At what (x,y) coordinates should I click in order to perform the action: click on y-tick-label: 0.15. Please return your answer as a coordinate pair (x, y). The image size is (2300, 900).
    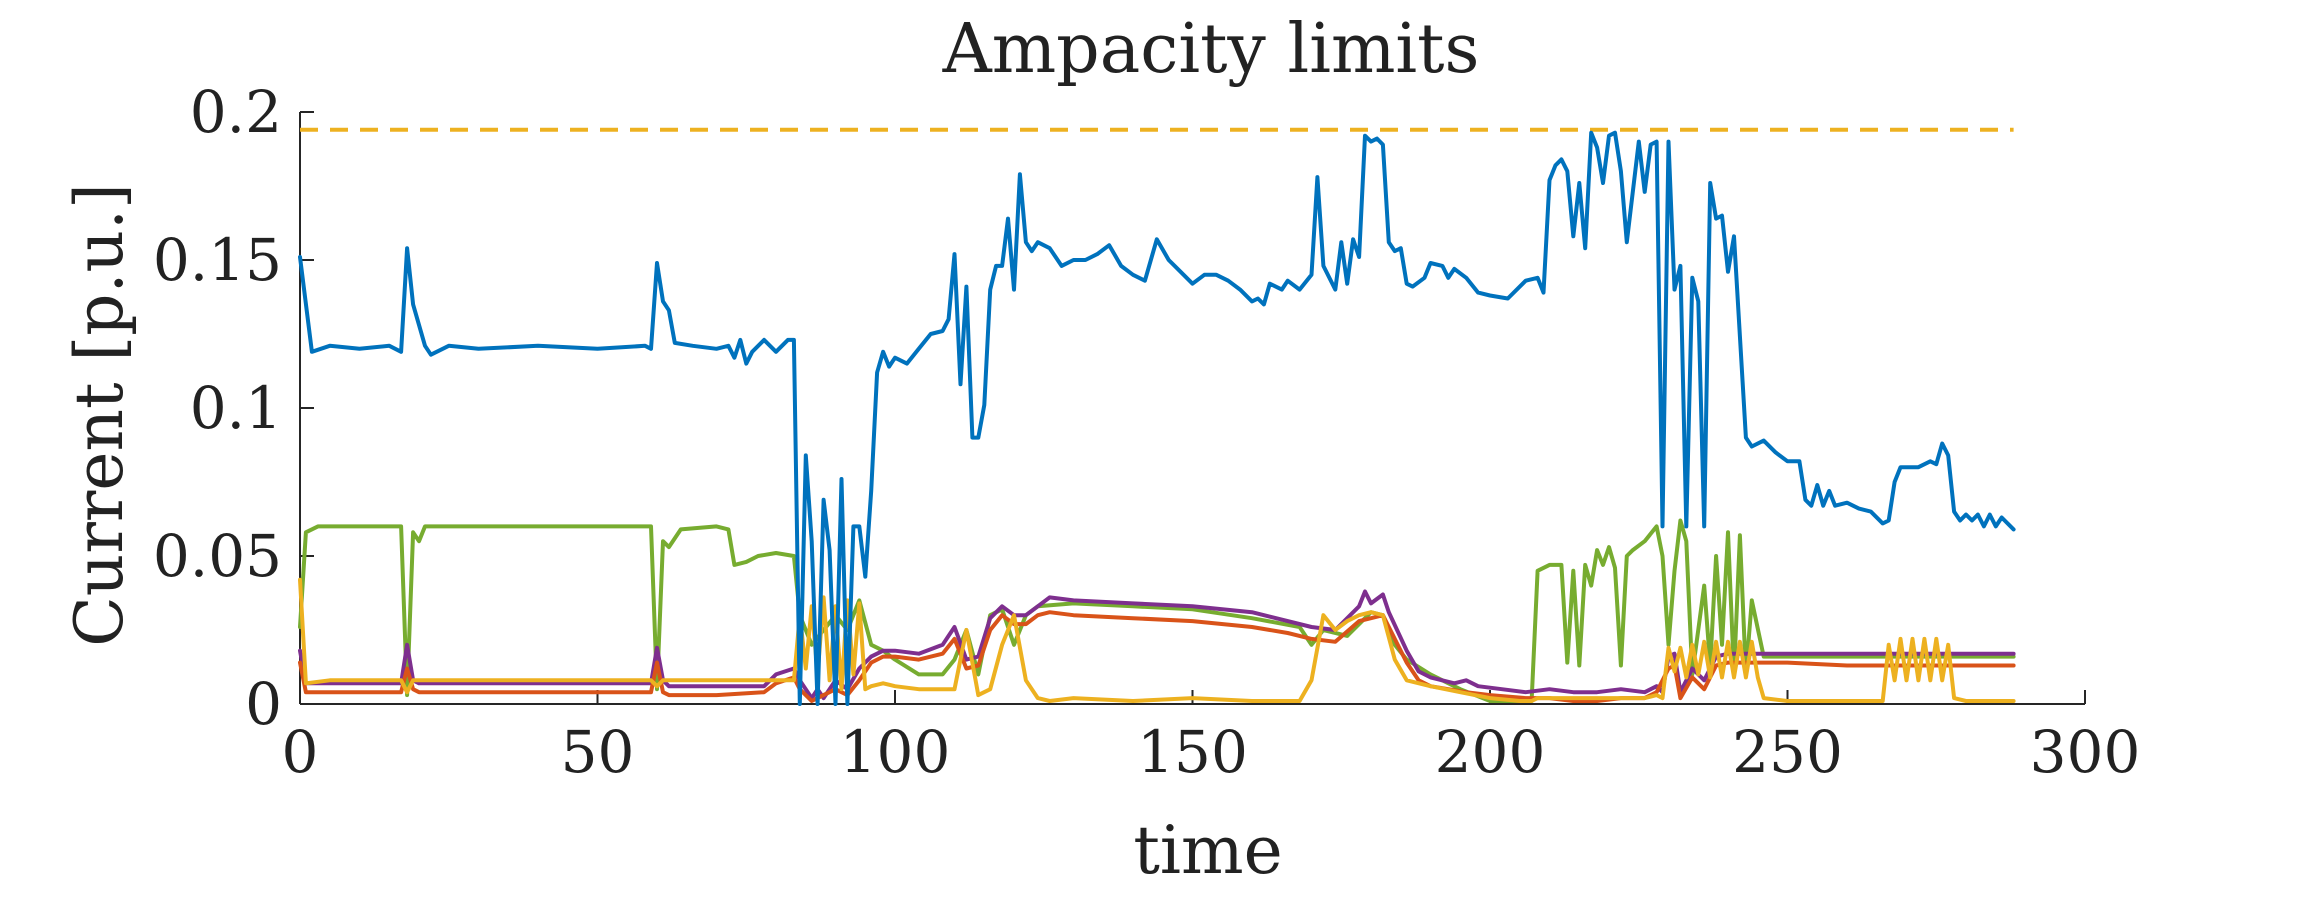
    Looking at the image, I should click on (217, 260).